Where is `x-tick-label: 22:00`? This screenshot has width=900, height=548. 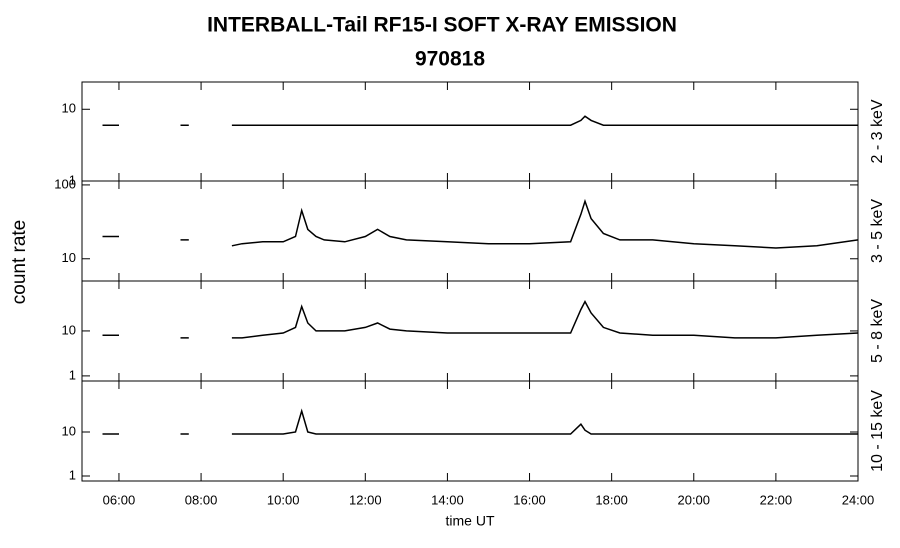
x-tick-label: 22:00 is located at coordinates (776, 499).